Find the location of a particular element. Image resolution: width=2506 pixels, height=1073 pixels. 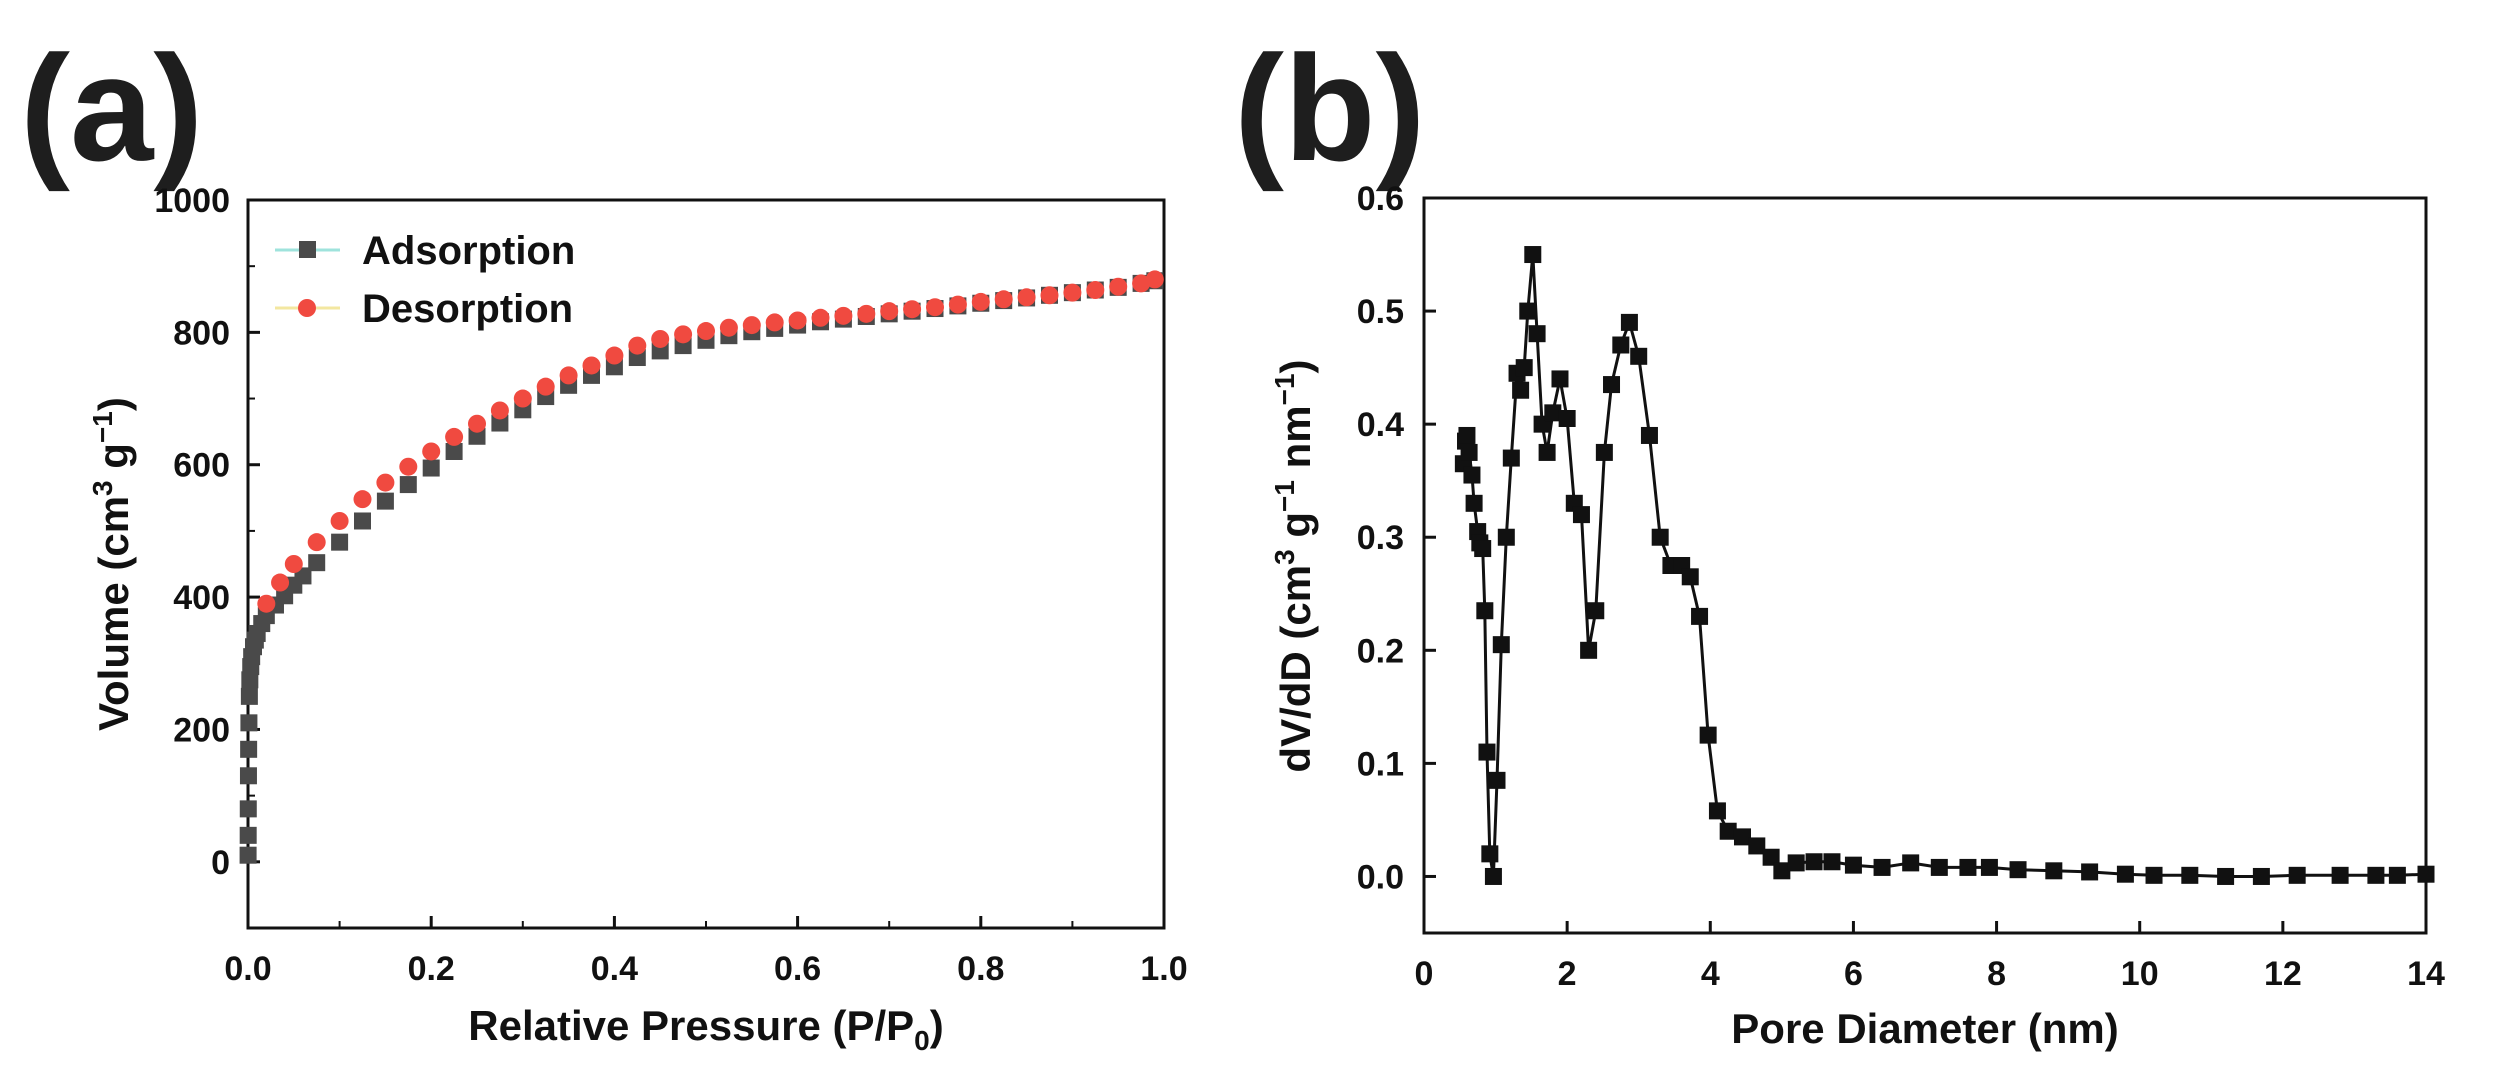

panel-a-y-axis-title-tail: ) is located at coordinates (113, 404).